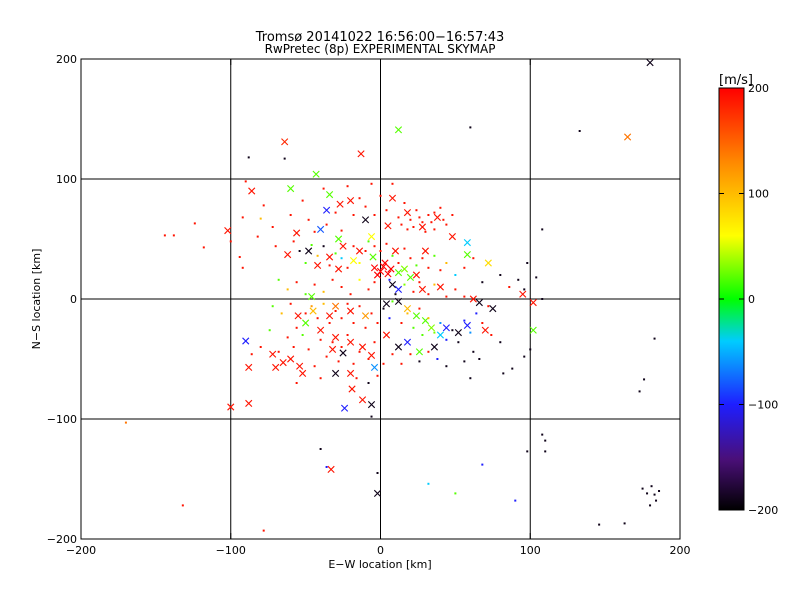 This screenshot has width=800, height=600. I want to click on x-tick-label: 100, so click(530, 550).